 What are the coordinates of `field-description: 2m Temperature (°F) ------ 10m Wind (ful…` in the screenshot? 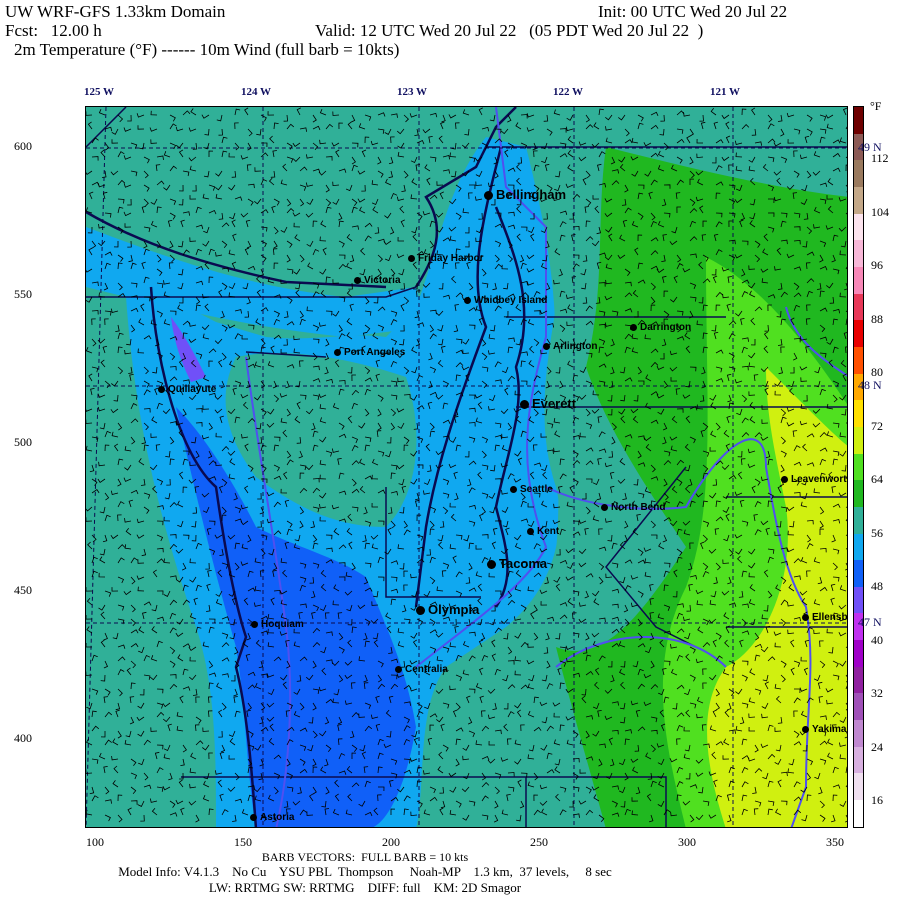 It's located at (207, 49).